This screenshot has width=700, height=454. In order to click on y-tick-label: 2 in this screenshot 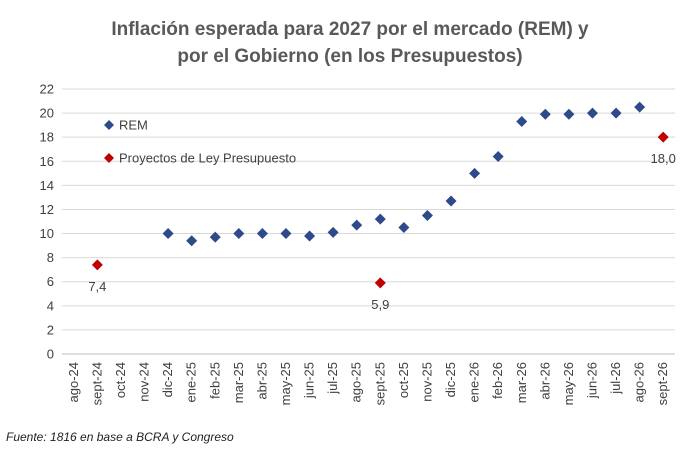, I will do `click(50, 329)`.